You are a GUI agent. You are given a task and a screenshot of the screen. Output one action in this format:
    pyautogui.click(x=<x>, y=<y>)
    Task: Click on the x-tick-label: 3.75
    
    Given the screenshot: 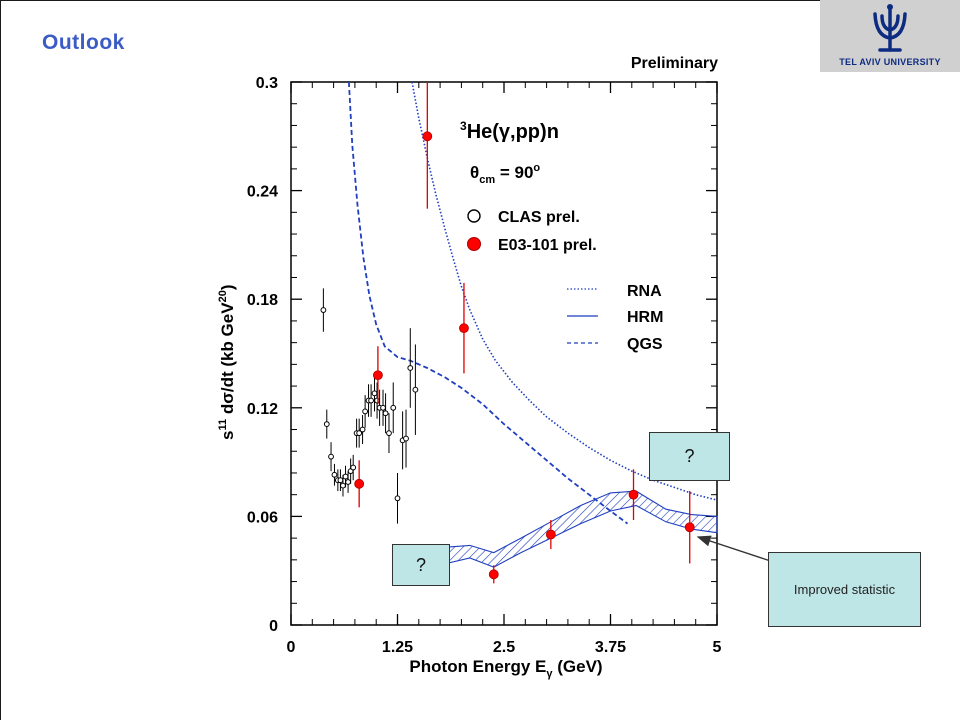 What is the action you would take?
    pyautogui.click(x=610, y=647)
    